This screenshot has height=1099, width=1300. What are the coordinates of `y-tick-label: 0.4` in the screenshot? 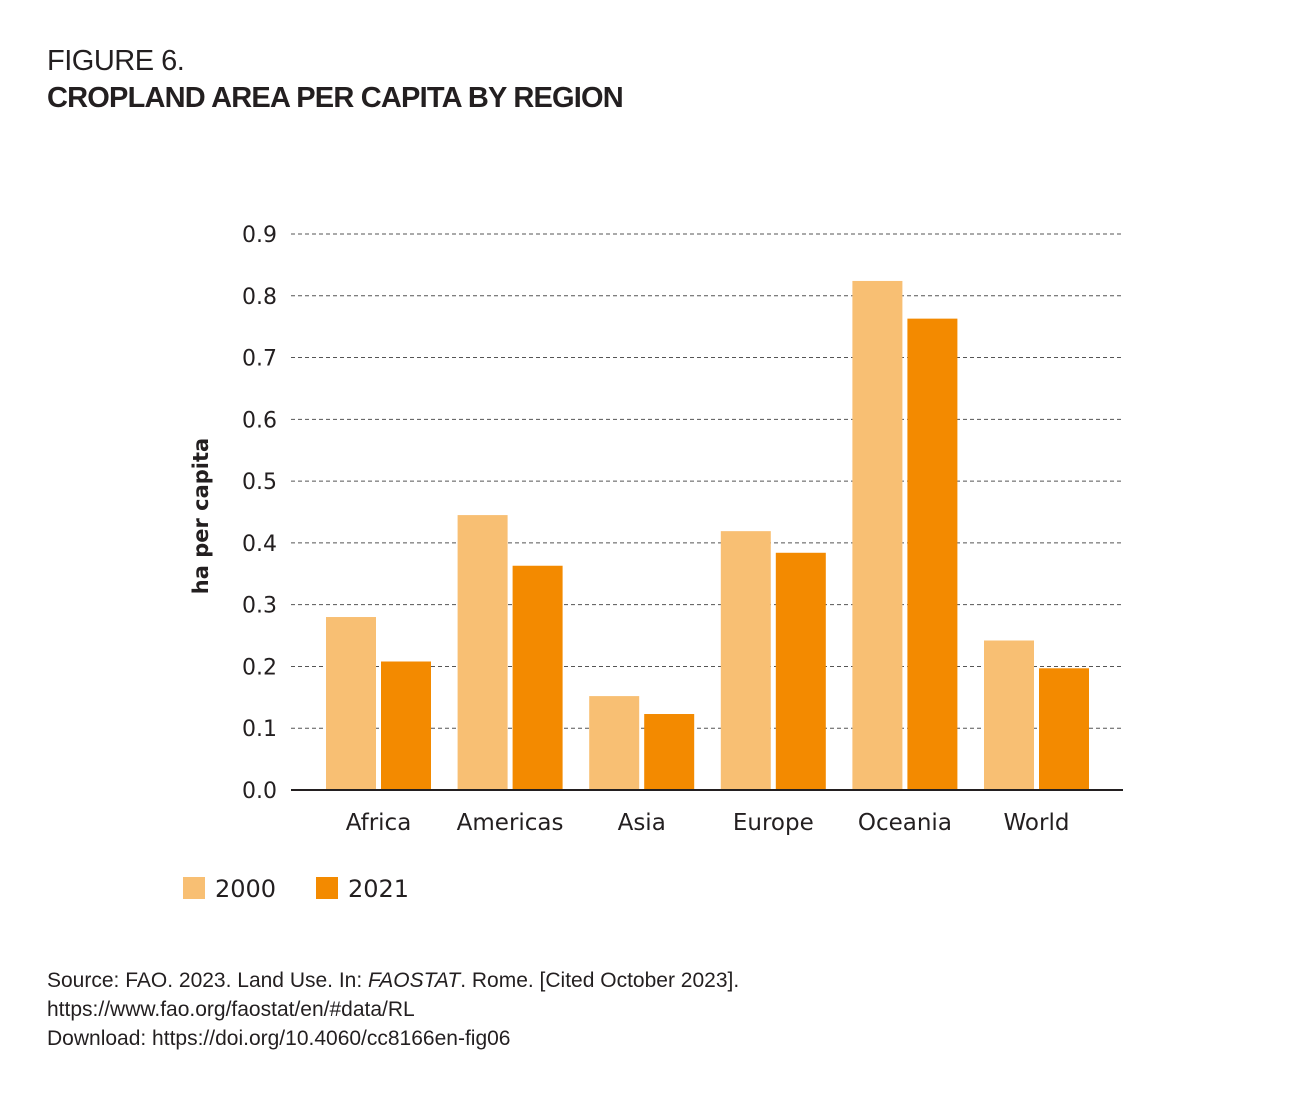 It's located at (259, 544).